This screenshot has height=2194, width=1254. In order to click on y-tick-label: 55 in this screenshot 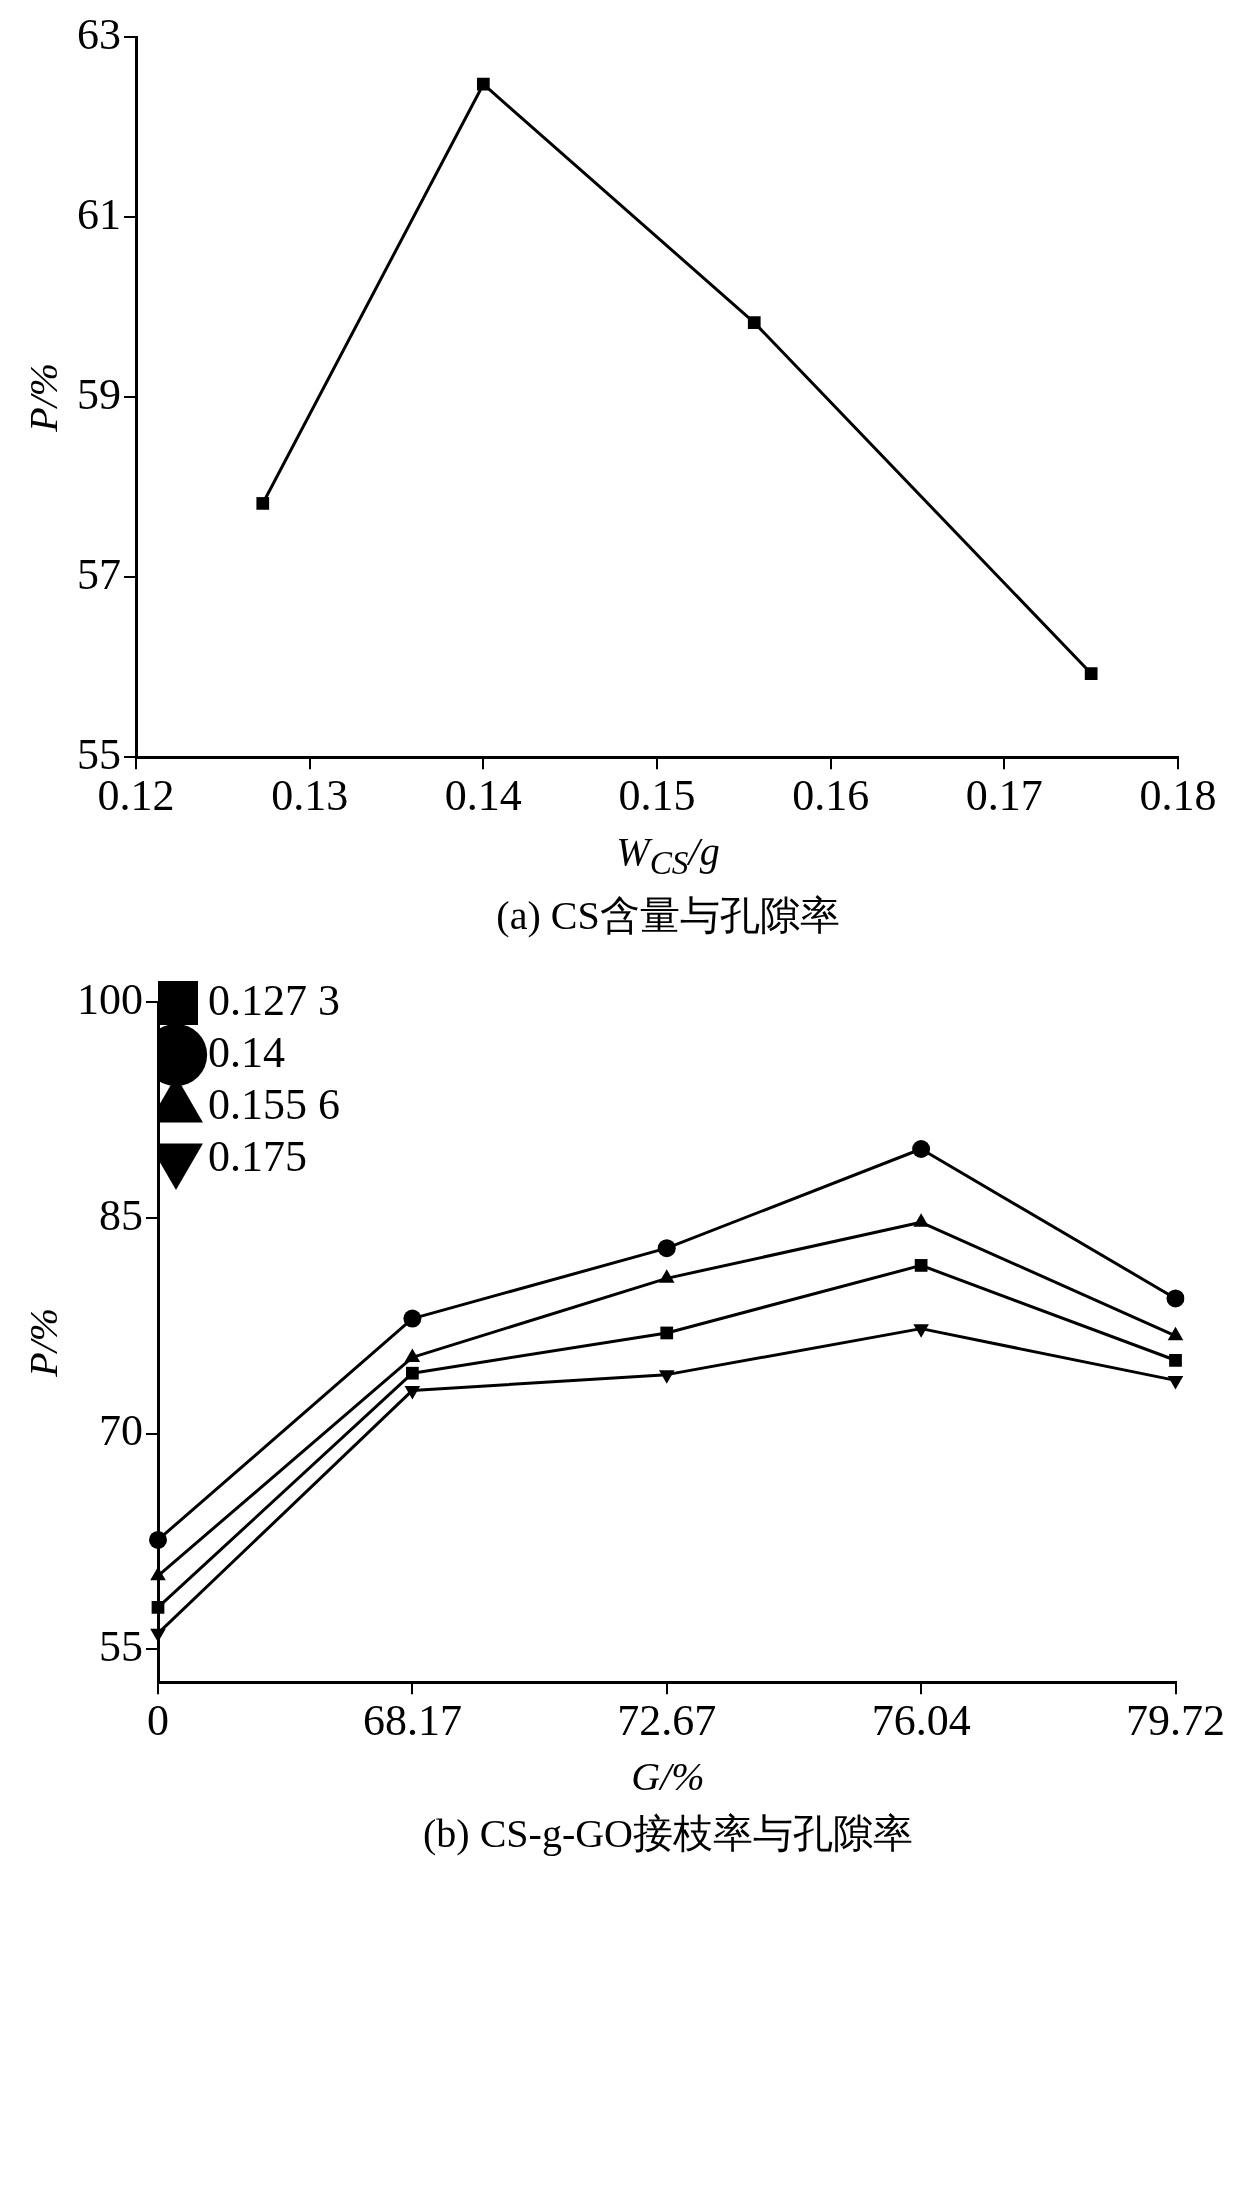, I will do `click(121, 1646)`.